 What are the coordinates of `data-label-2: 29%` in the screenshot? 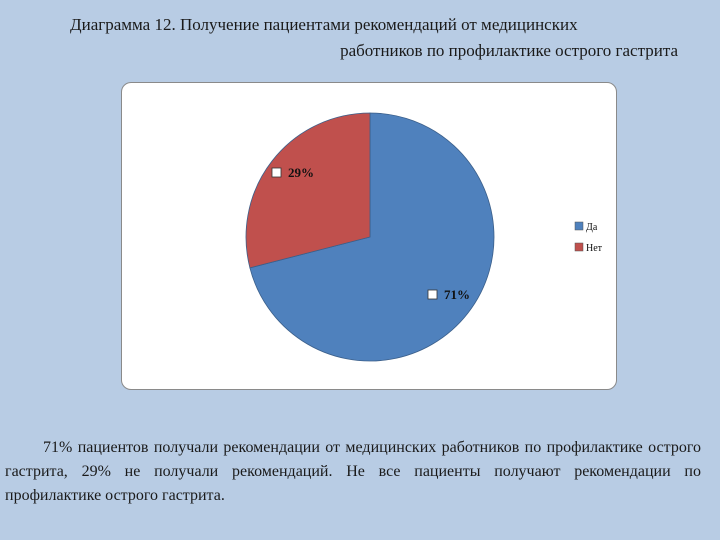 It's located at (301, 172).